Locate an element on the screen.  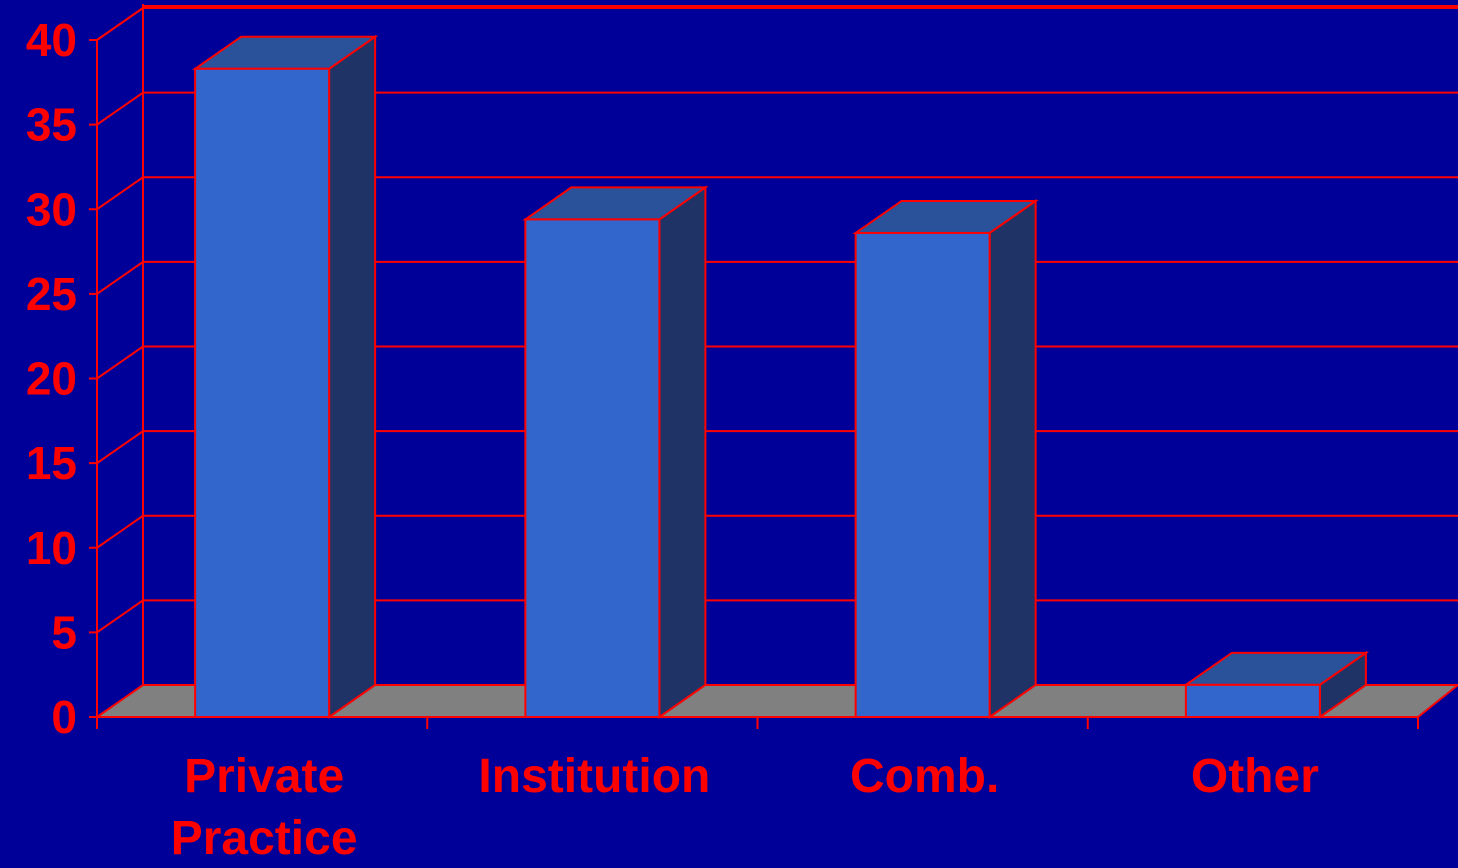
x-tick-label-line: Comb. is located at coordinates (924, 776).